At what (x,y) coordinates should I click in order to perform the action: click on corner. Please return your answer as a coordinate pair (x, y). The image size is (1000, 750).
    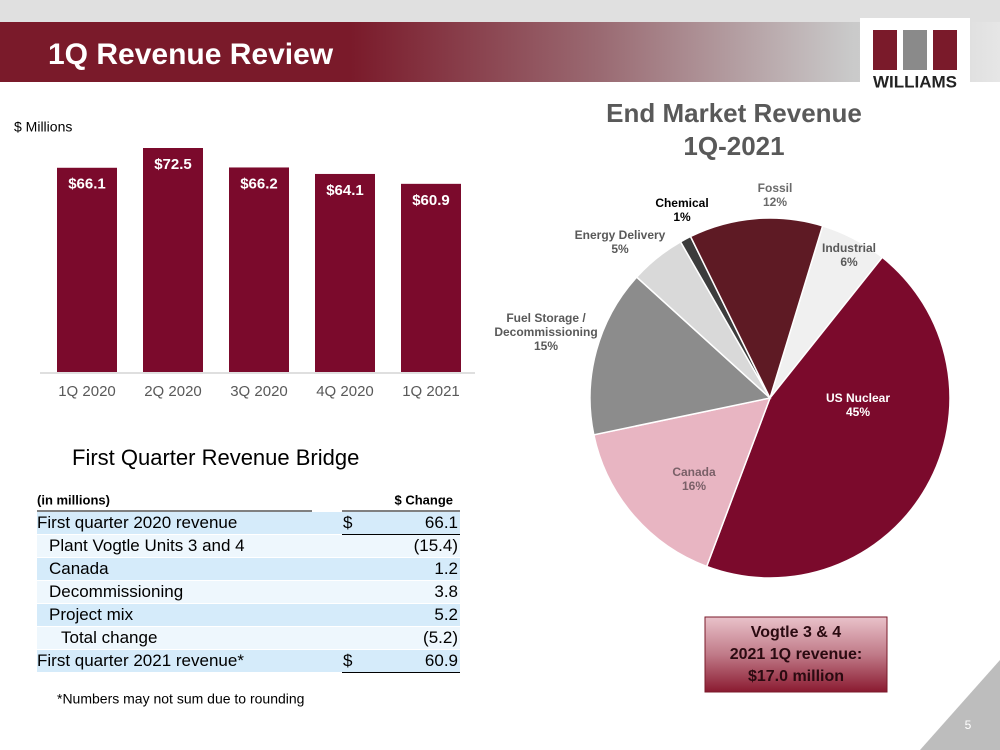
    Looking at the image, I should click on (960, 705).